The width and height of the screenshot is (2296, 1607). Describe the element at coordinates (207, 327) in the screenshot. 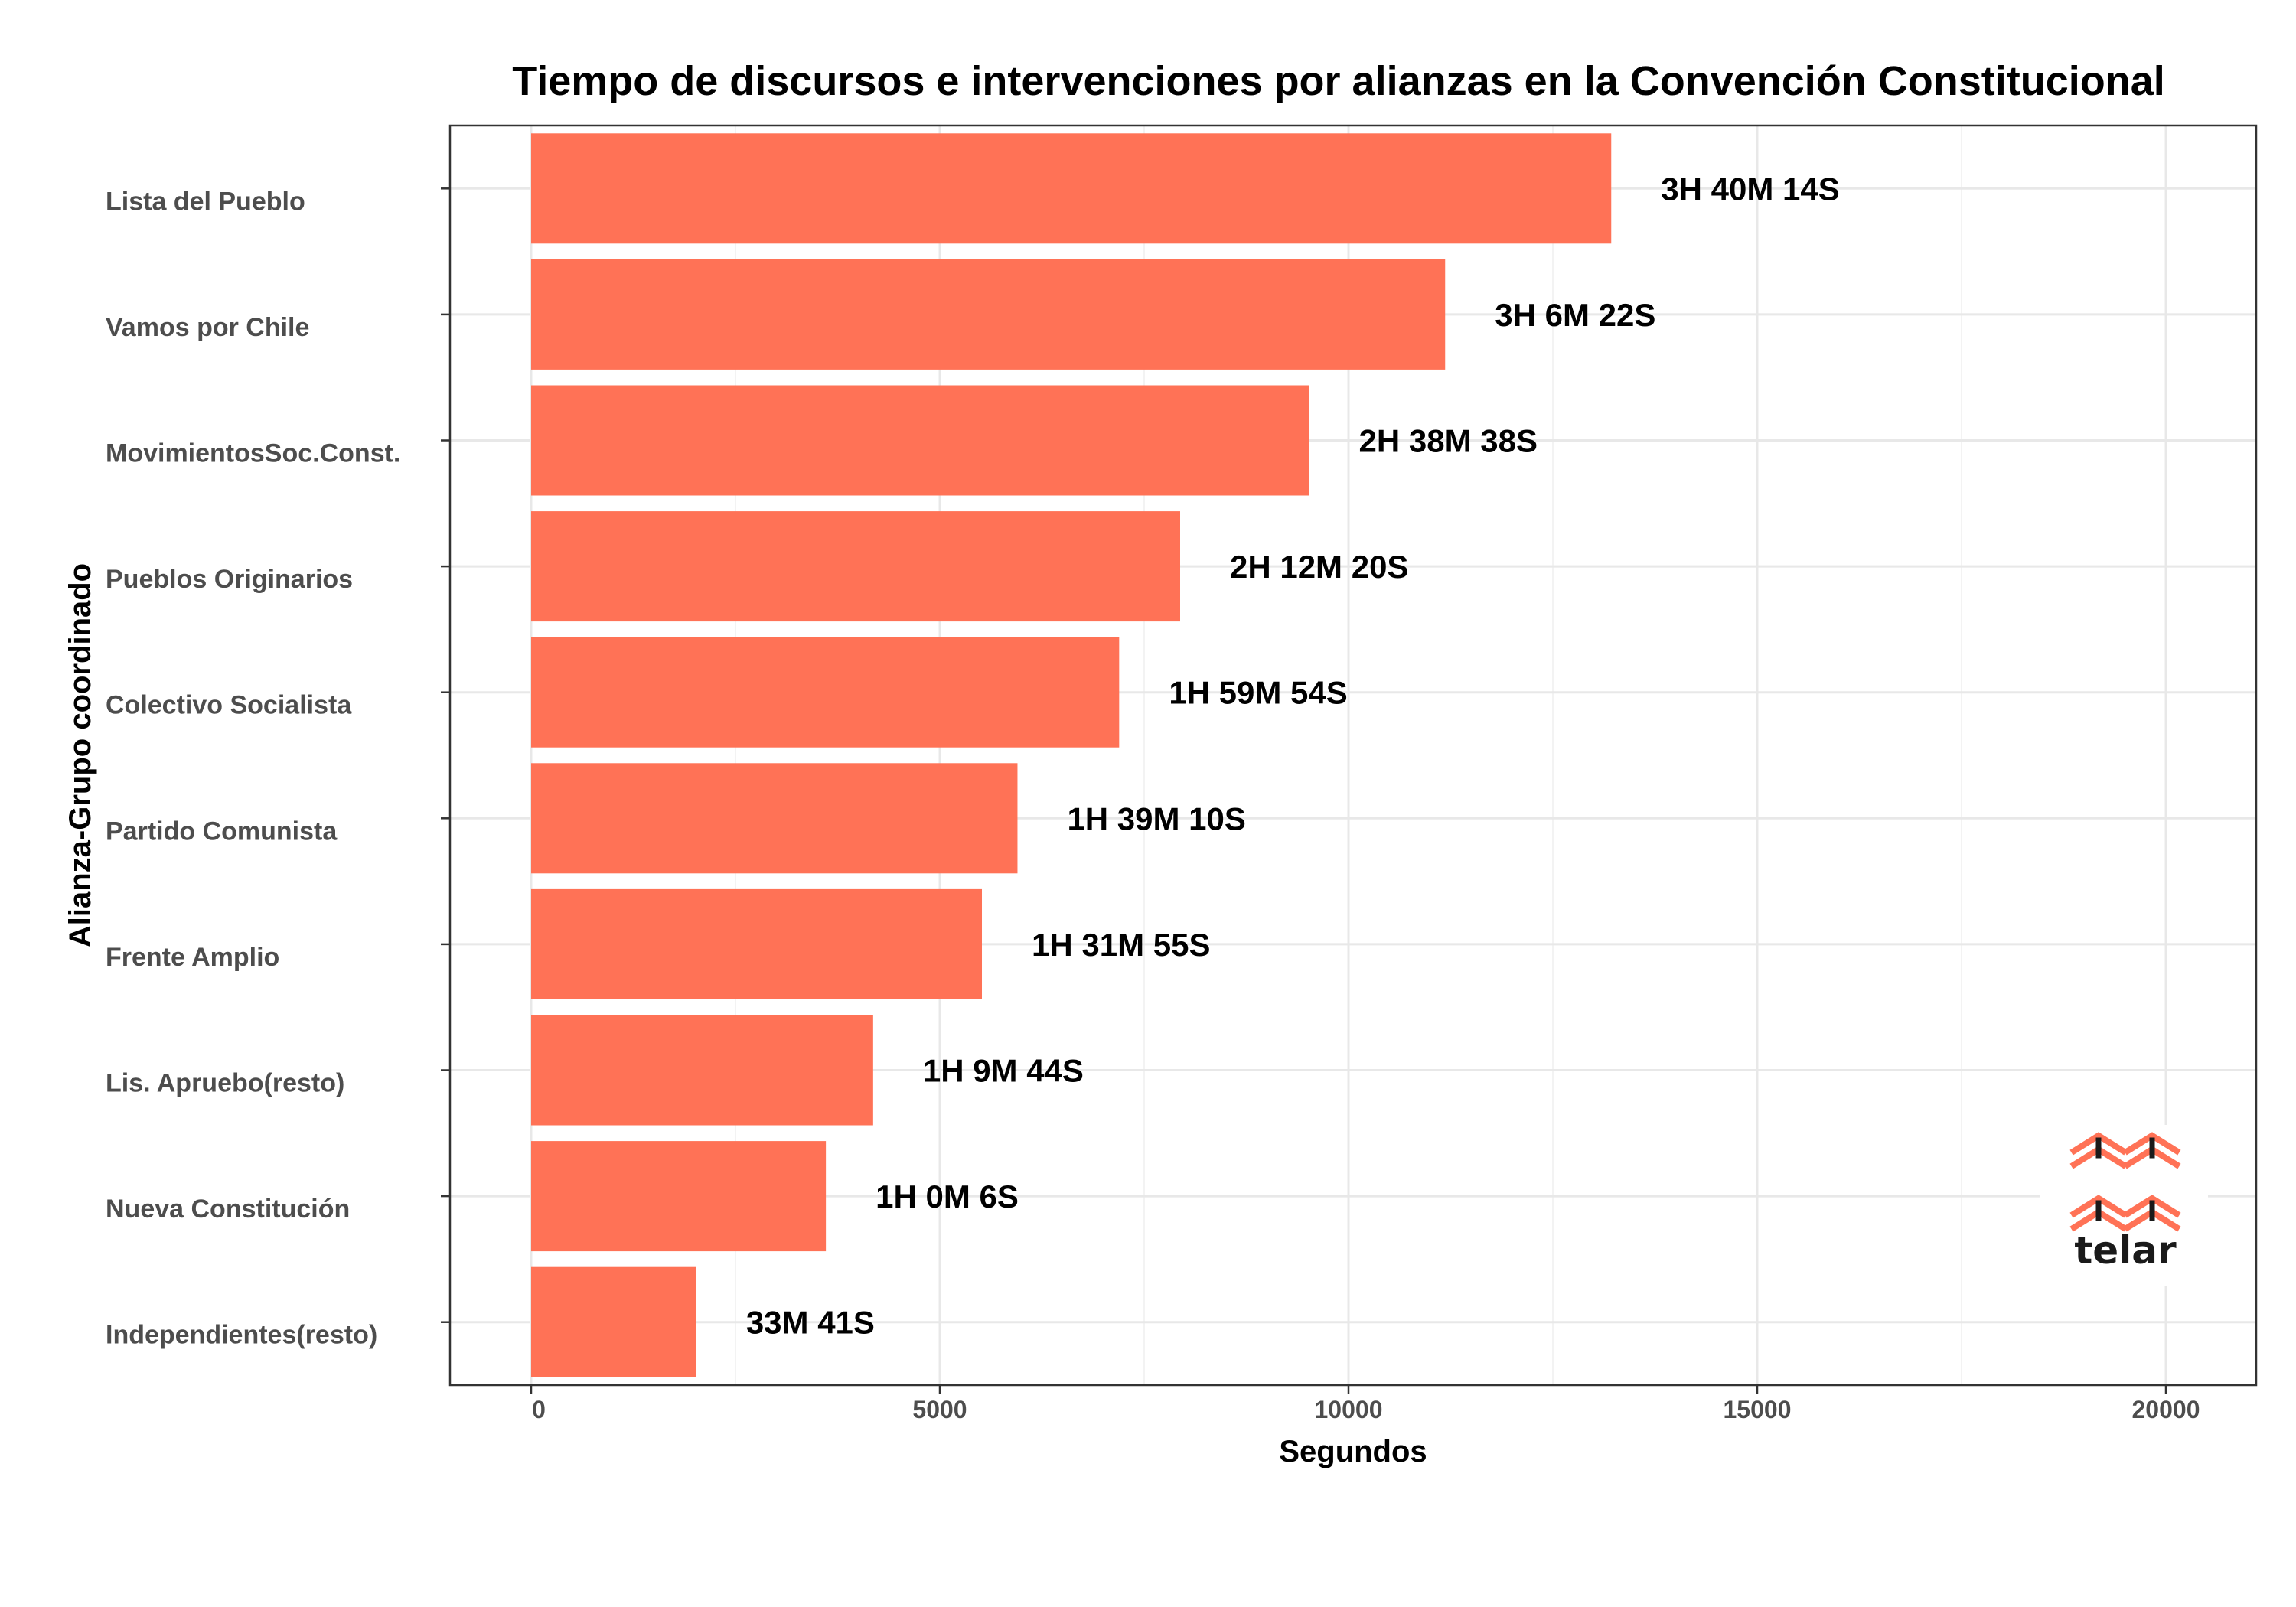

I see `y-tick-label: Vamos por Chile` at that location.